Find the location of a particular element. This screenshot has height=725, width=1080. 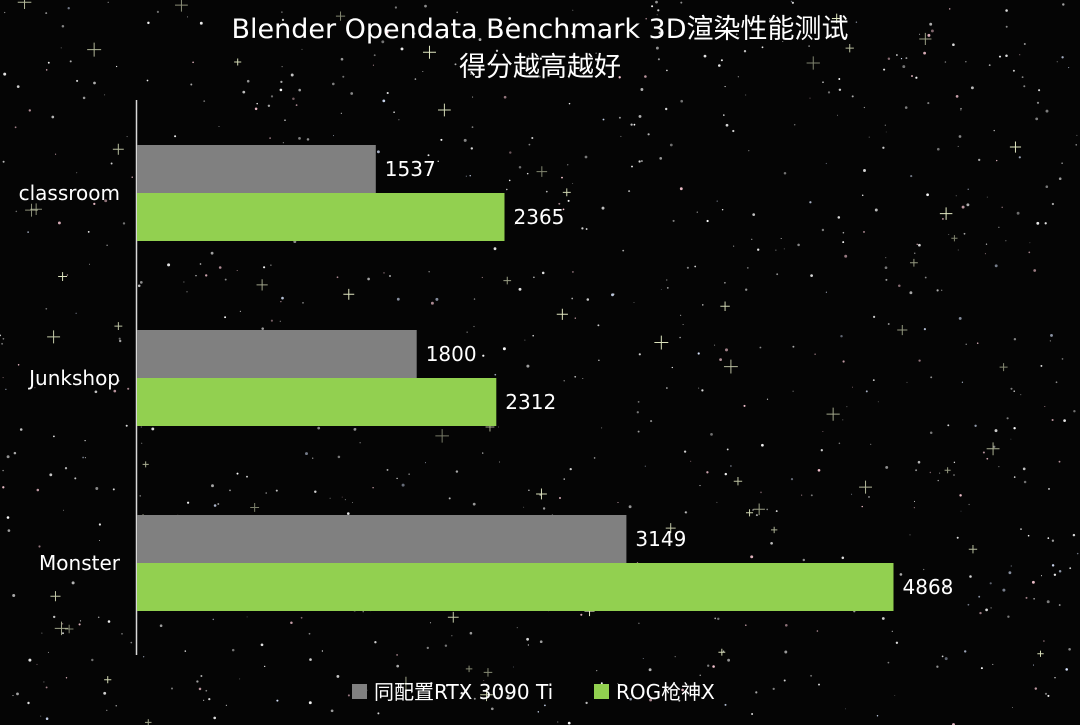

category-label: Monster is located at coordinates (80, 563).